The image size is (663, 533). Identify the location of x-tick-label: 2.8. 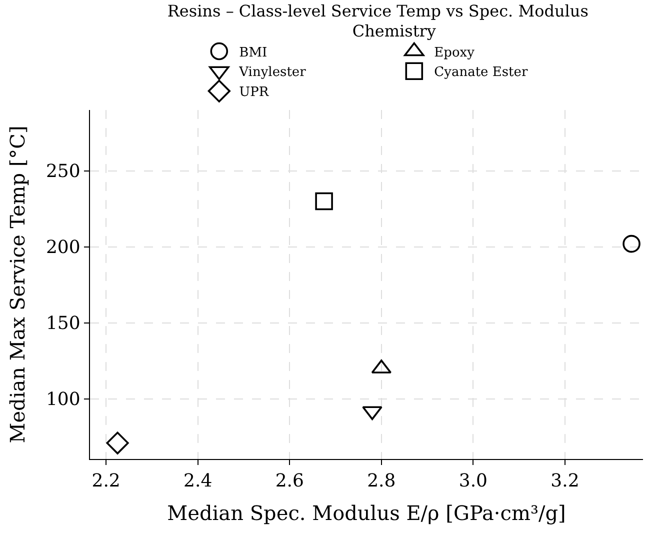
(381, 481).